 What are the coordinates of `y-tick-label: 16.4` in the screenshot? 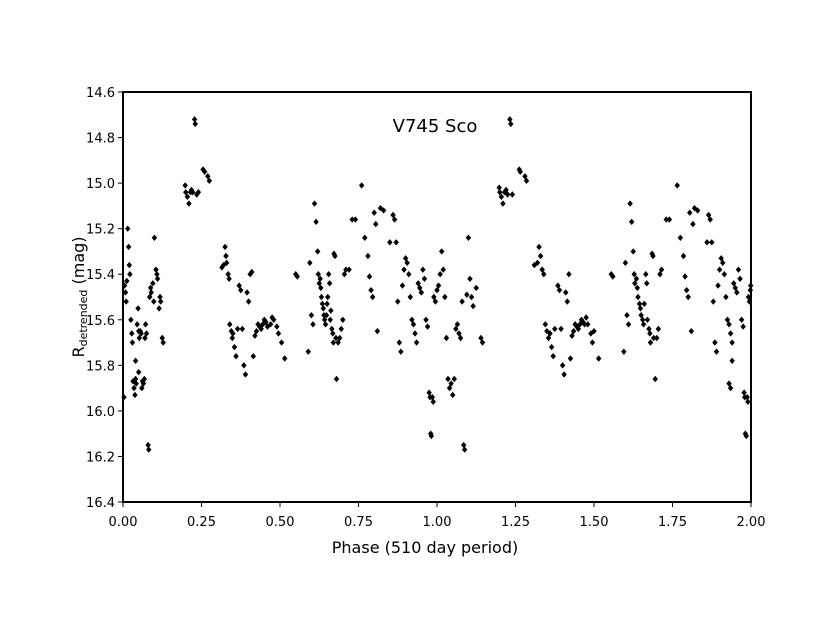 It's located at (100, 503).